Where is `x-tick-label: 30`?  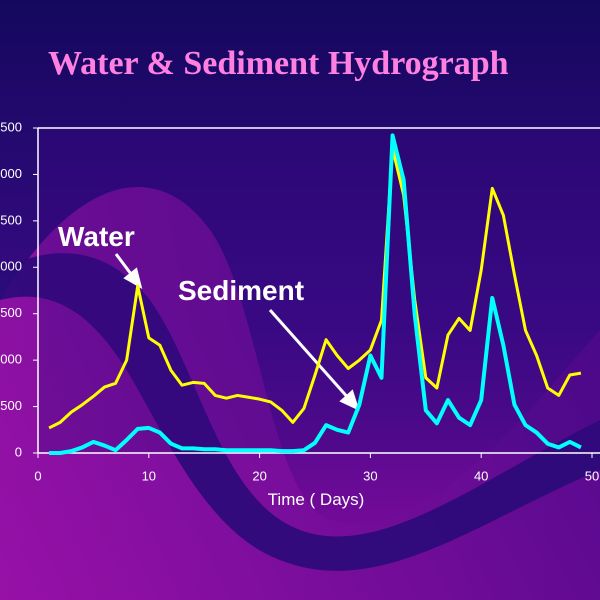 x-tick-label: 30 is located at coordinates (370, 475).